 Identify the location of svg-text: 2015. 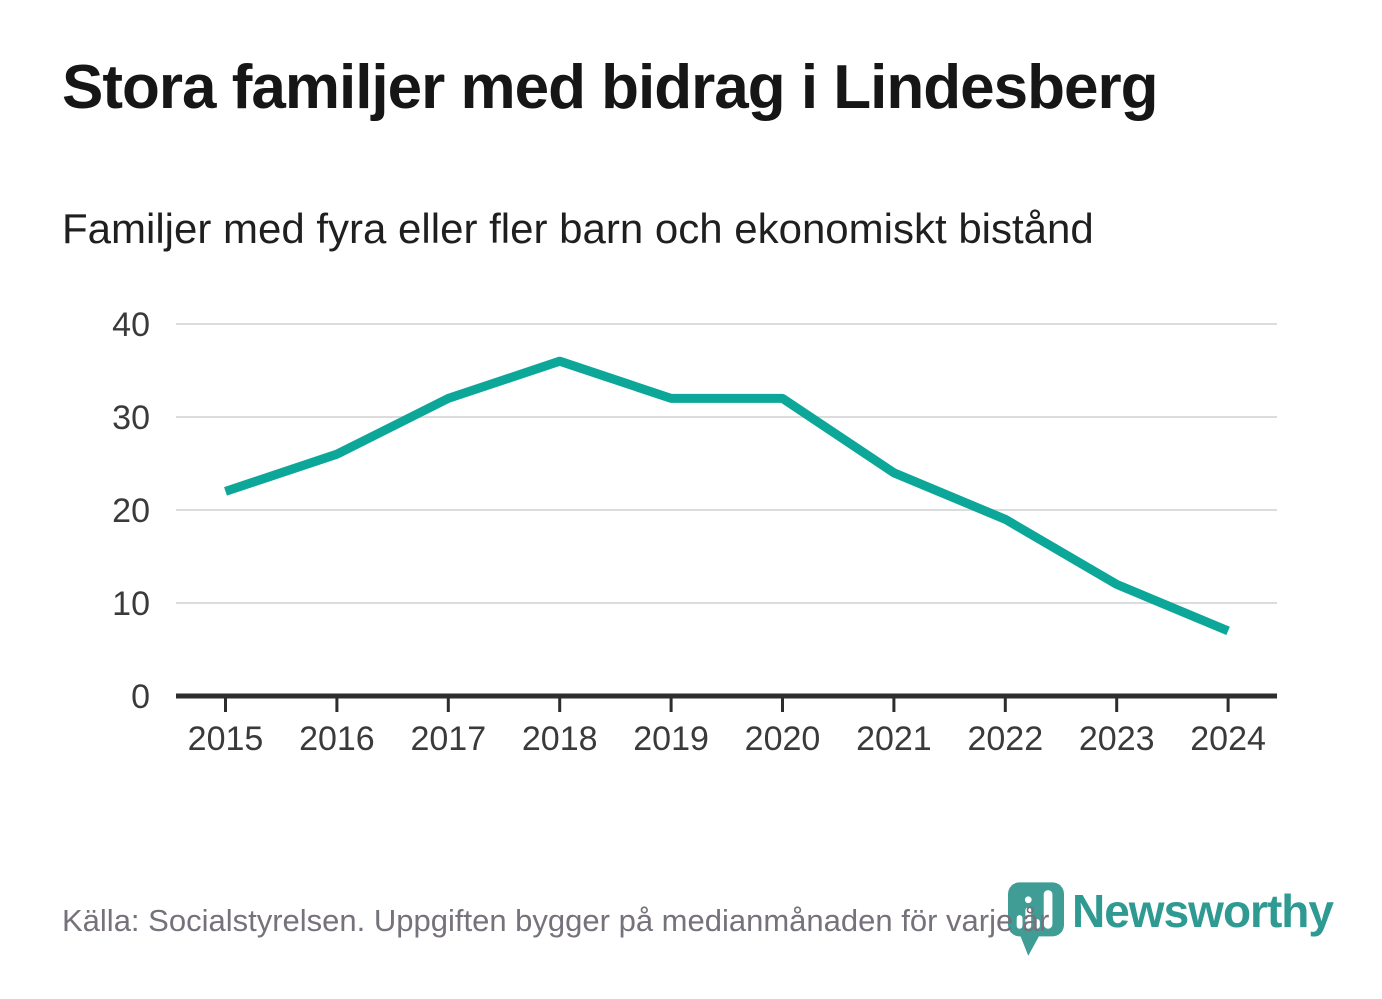
(226, 739).